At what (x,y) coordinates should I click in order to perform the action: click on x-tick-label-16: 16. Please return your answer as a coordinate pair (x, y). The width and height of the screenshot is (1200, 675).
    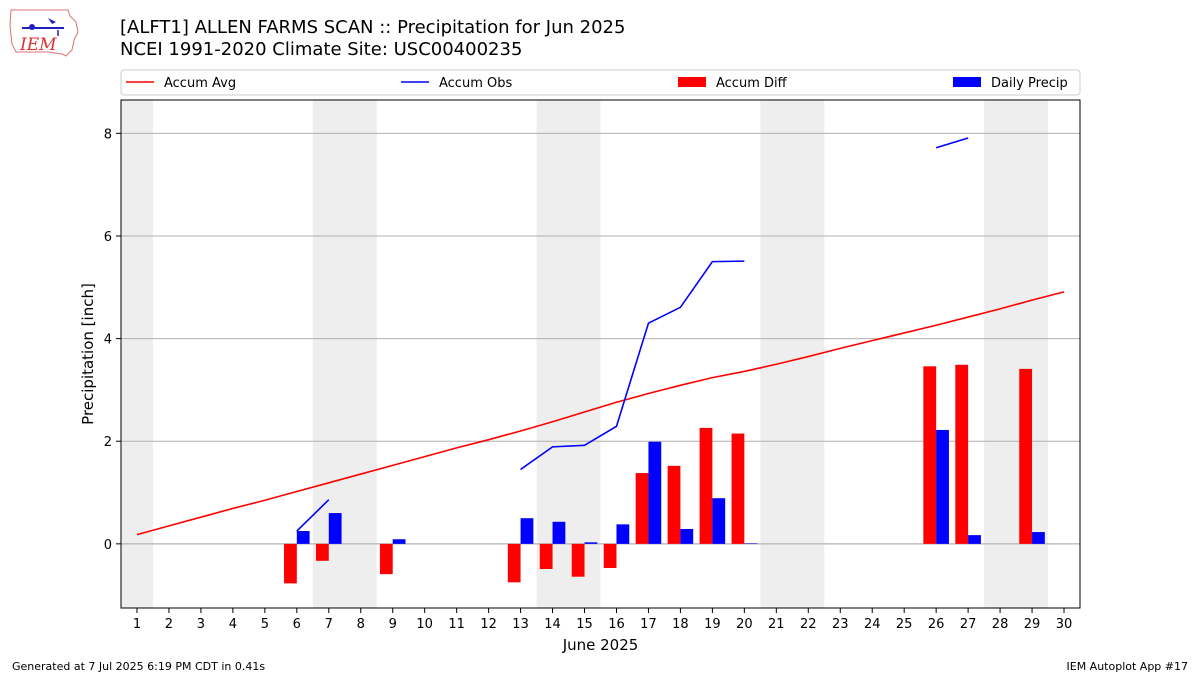
    Looking at the image, I should click on (616, 624).